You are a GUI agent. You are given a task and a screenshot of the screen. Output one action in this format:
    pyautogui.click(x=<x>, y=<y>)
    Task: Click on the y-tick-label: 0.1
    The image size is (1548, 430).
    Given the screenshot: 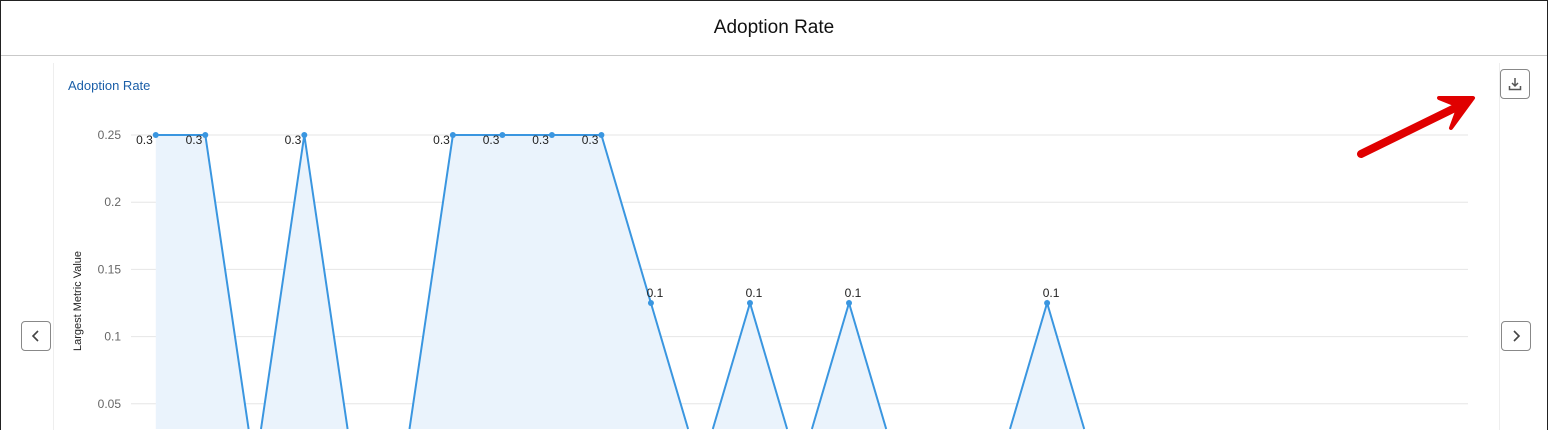 What is the action you would take?
    pyautogui.click(x=112, y=337)
    